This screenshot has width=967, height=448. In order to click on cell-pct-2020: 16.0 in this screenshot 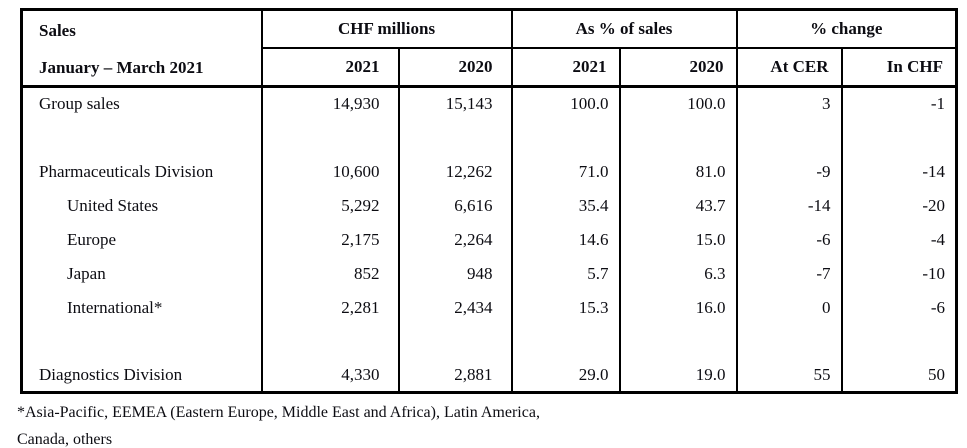, I will do `click(677, 307)`.